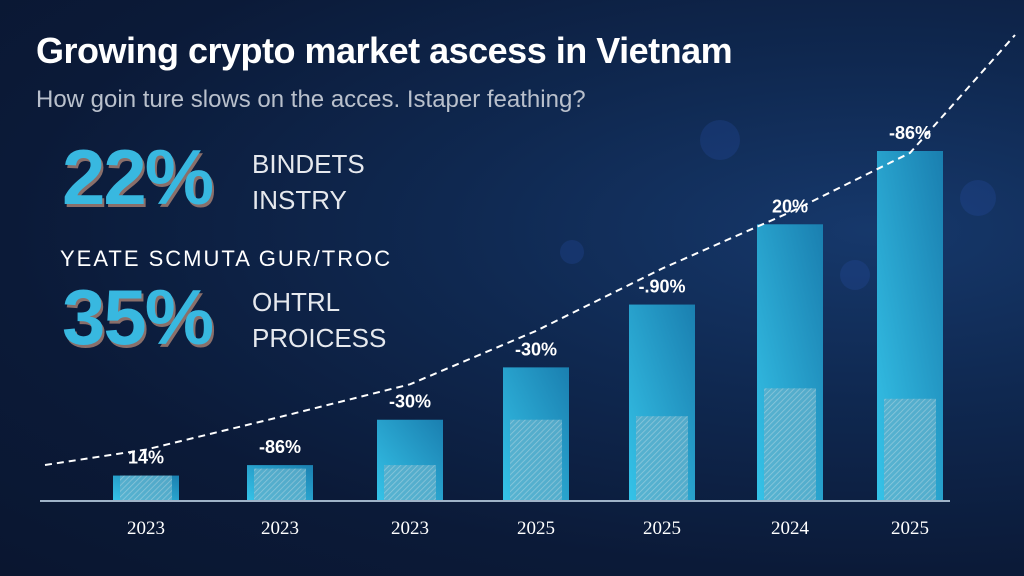 This screenshot has height=576, width=1024. Describe the element at coordinates (790, 528) in the screenshot. I see `x-tick-label: 2024` at that location.